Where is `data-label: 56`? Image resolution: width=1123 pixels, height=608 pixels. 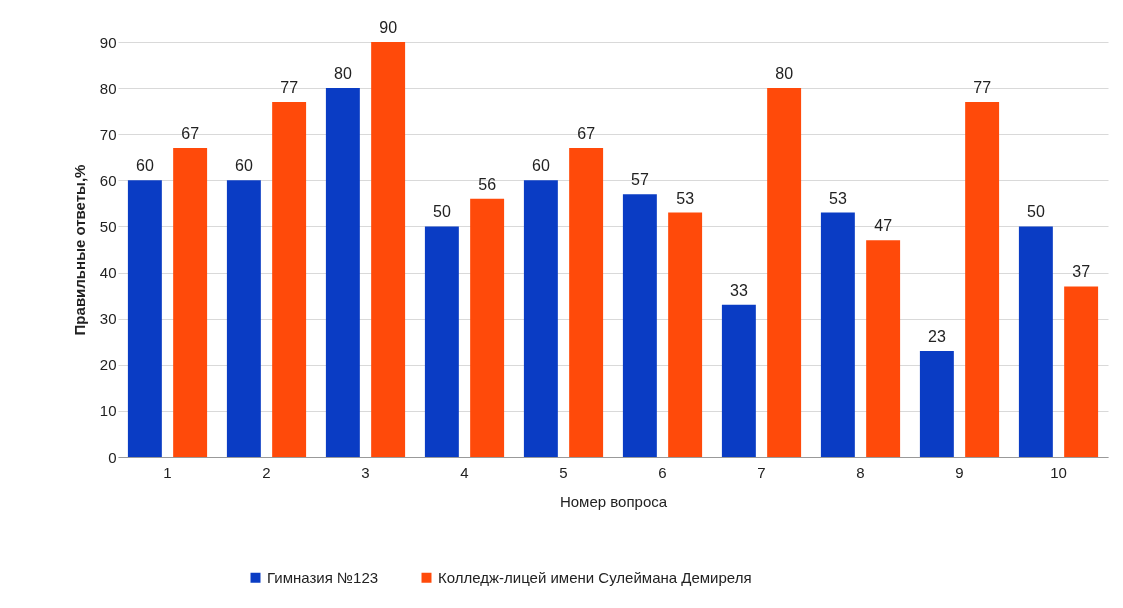 data-label: 56 is located at coordinates (487, 184).